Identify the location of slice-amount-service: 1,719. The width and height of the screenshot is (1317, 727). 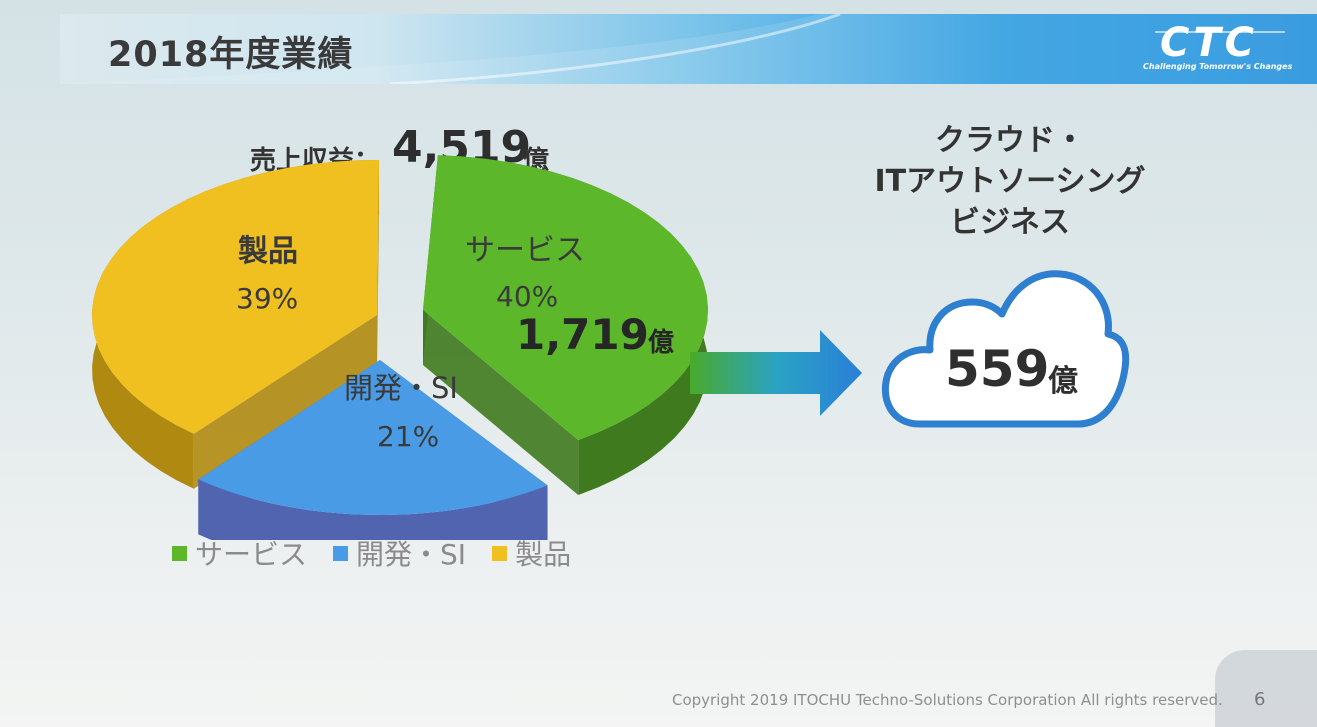
(582, 334).